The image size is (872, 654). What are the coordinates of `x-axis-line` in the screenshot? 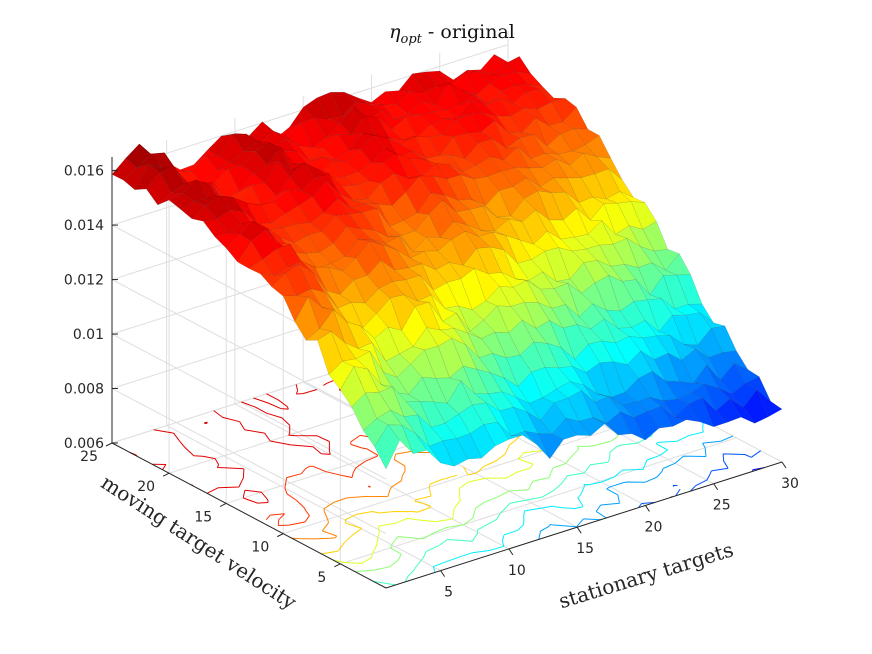 It's located at (584, 525).